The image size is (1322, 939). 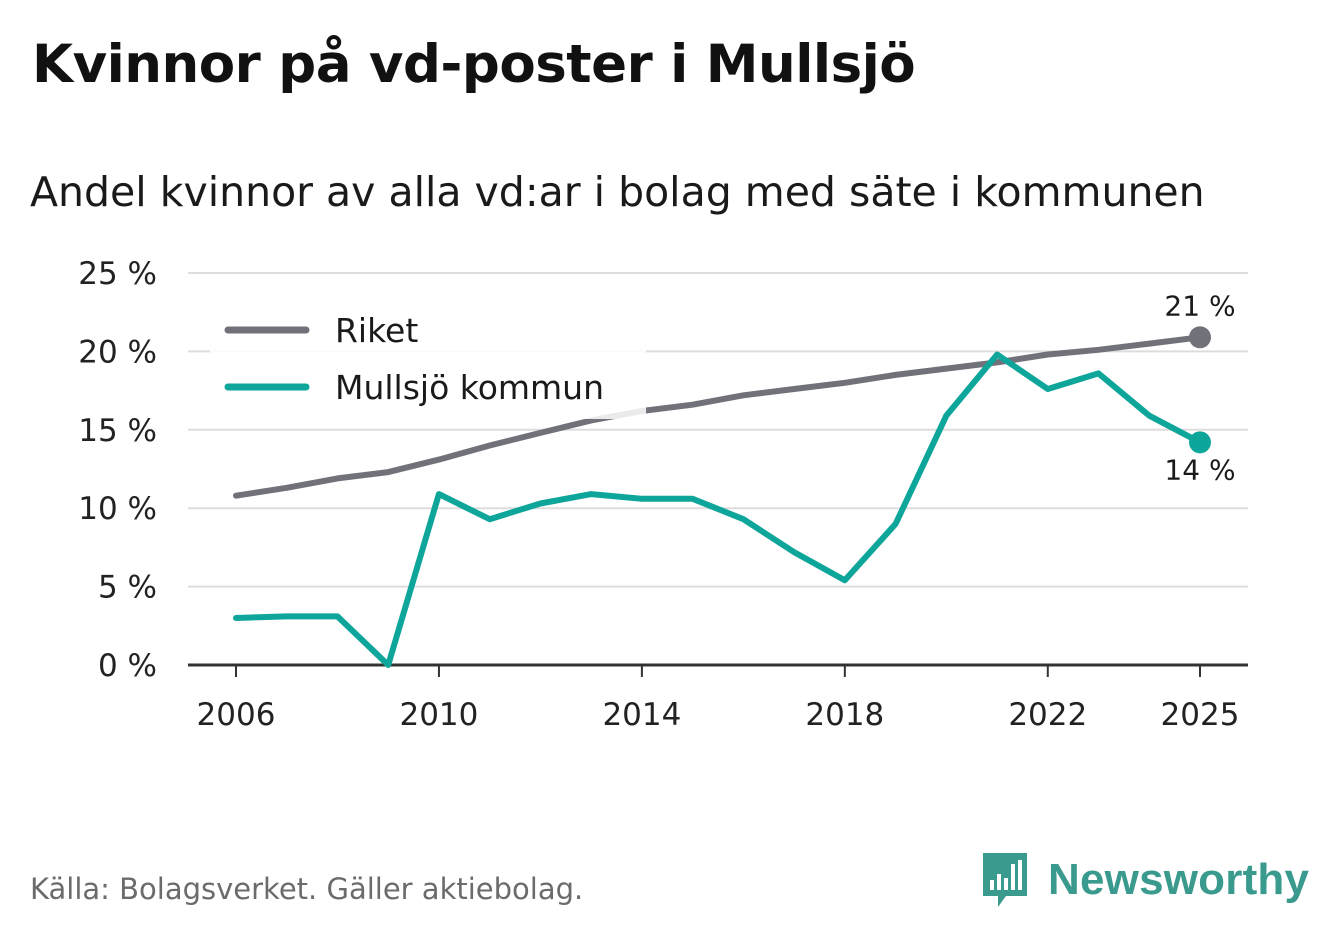 I want to click on series-end-label: 14 %, so click(x=1199, y=469).